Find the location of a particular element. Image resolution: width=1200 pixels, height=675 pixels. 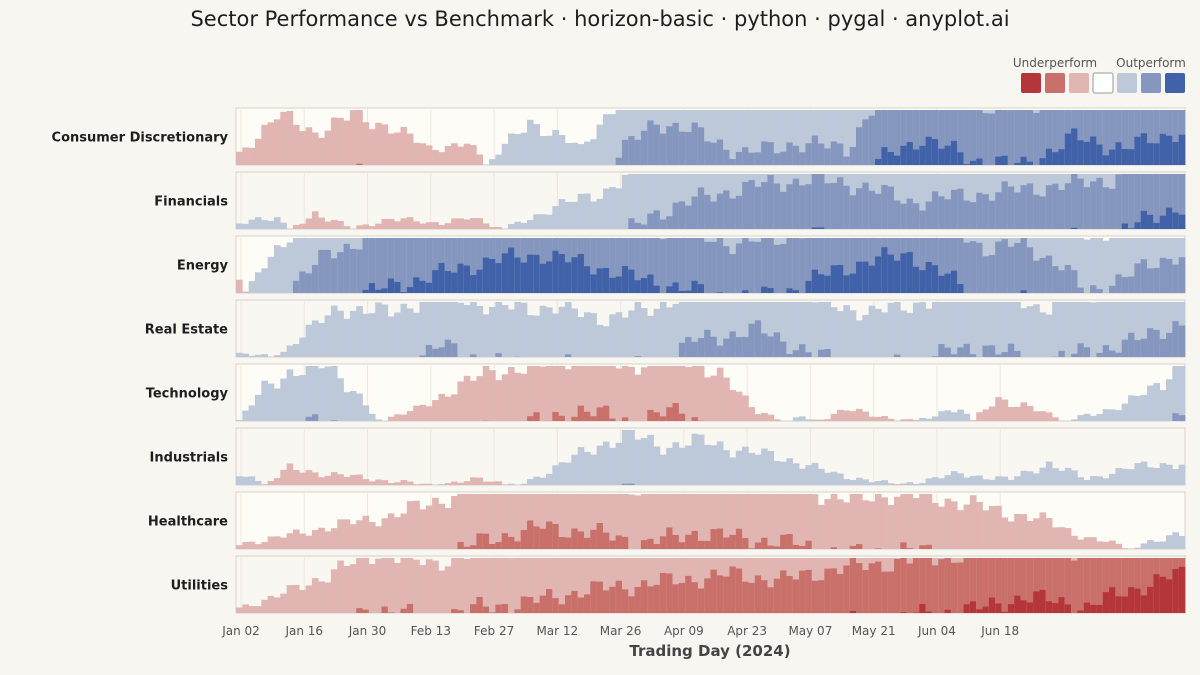

sector-label: Real Estate is located at coordinates (186, 330).